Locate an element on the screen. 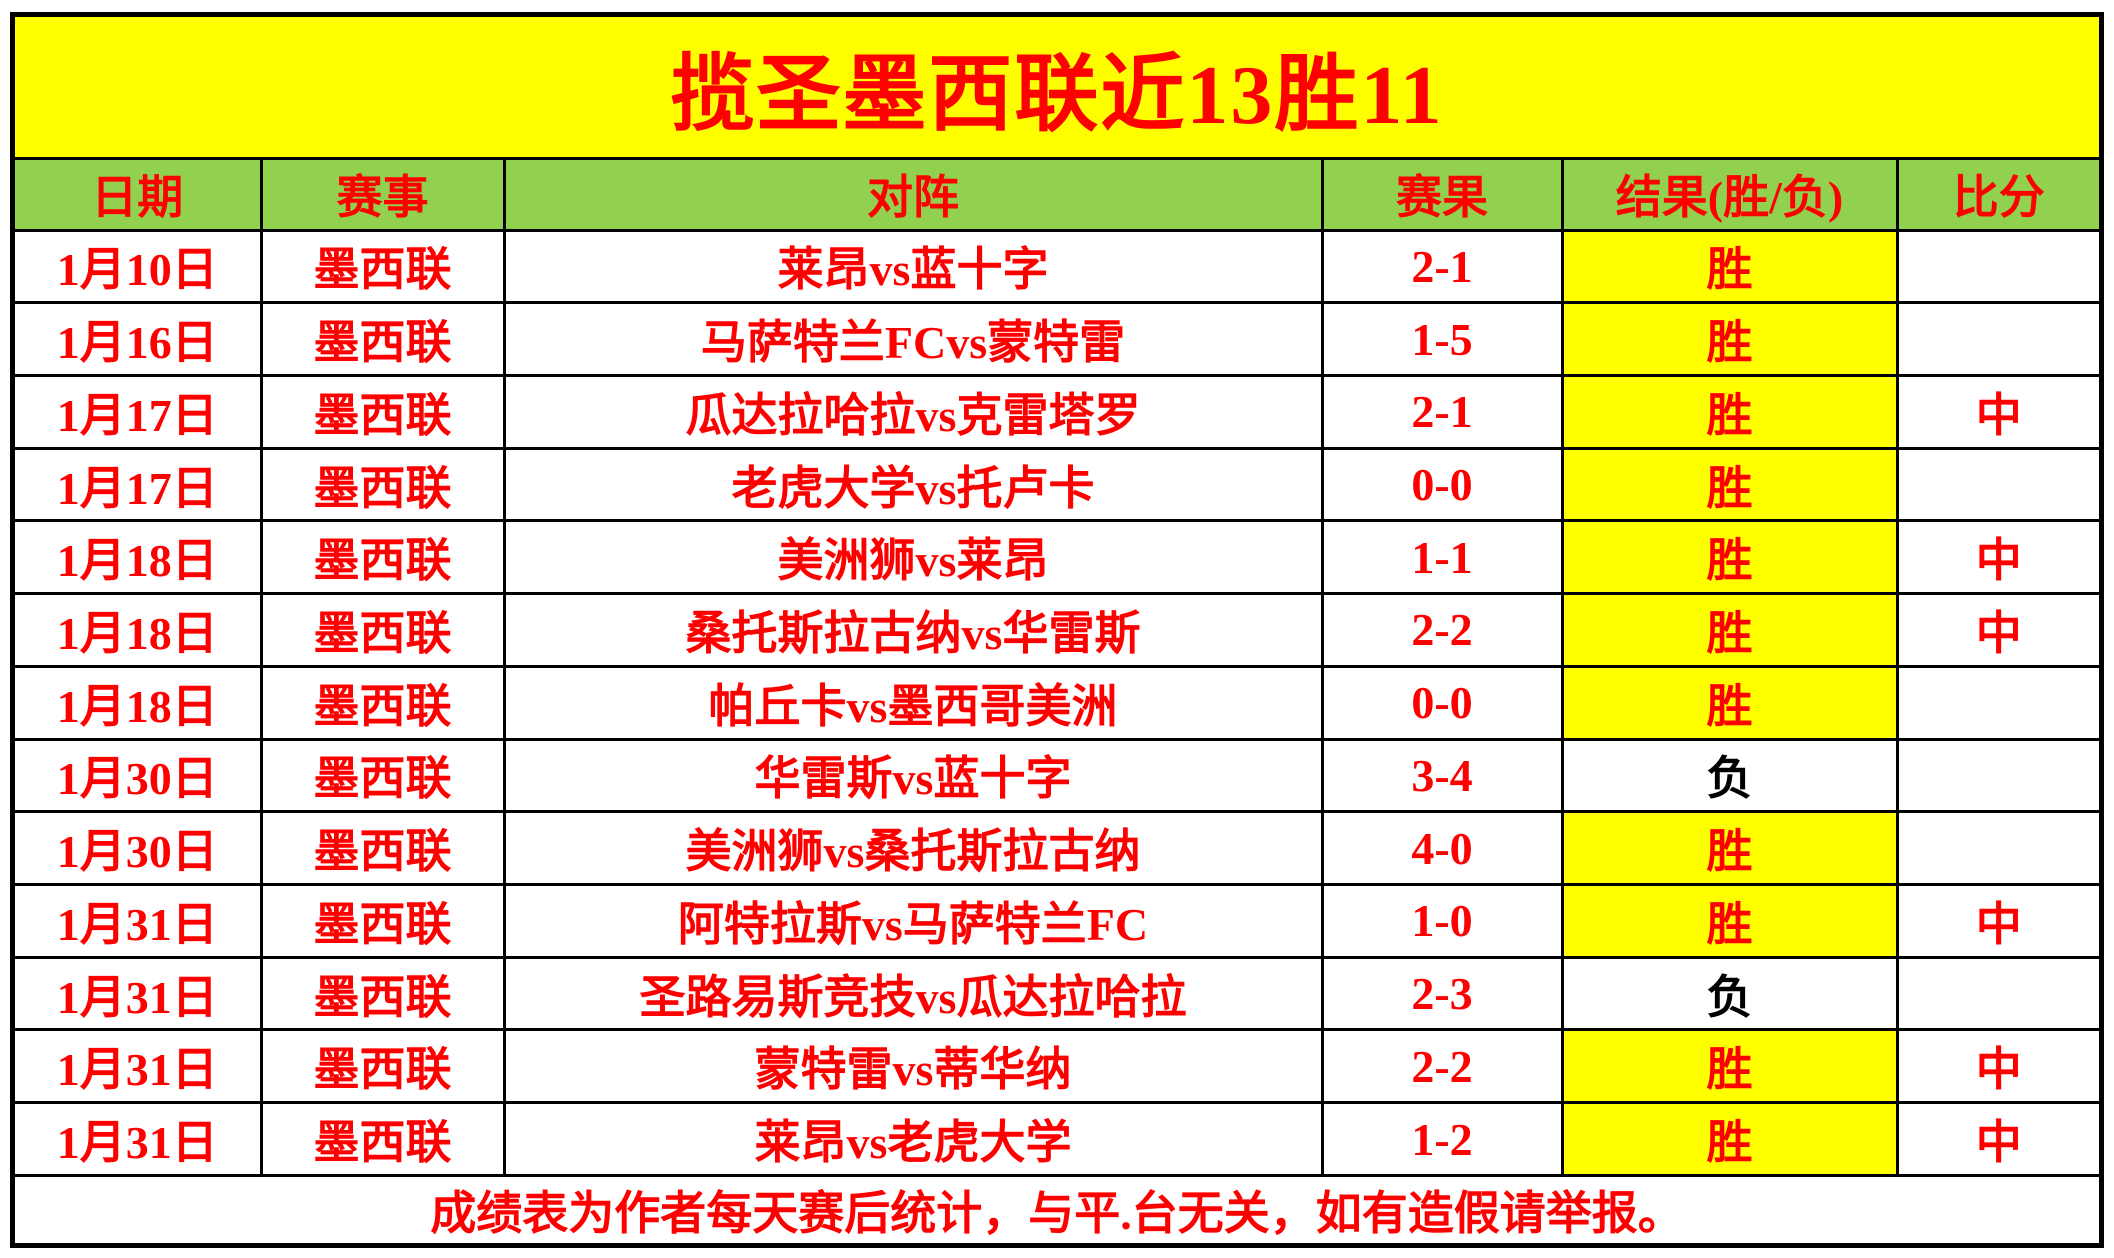 The width and height of the screenshot is (2114, 1258). match-cell: 蒙特雷vs蒂华纳 is located at coordinates (913, 1066).